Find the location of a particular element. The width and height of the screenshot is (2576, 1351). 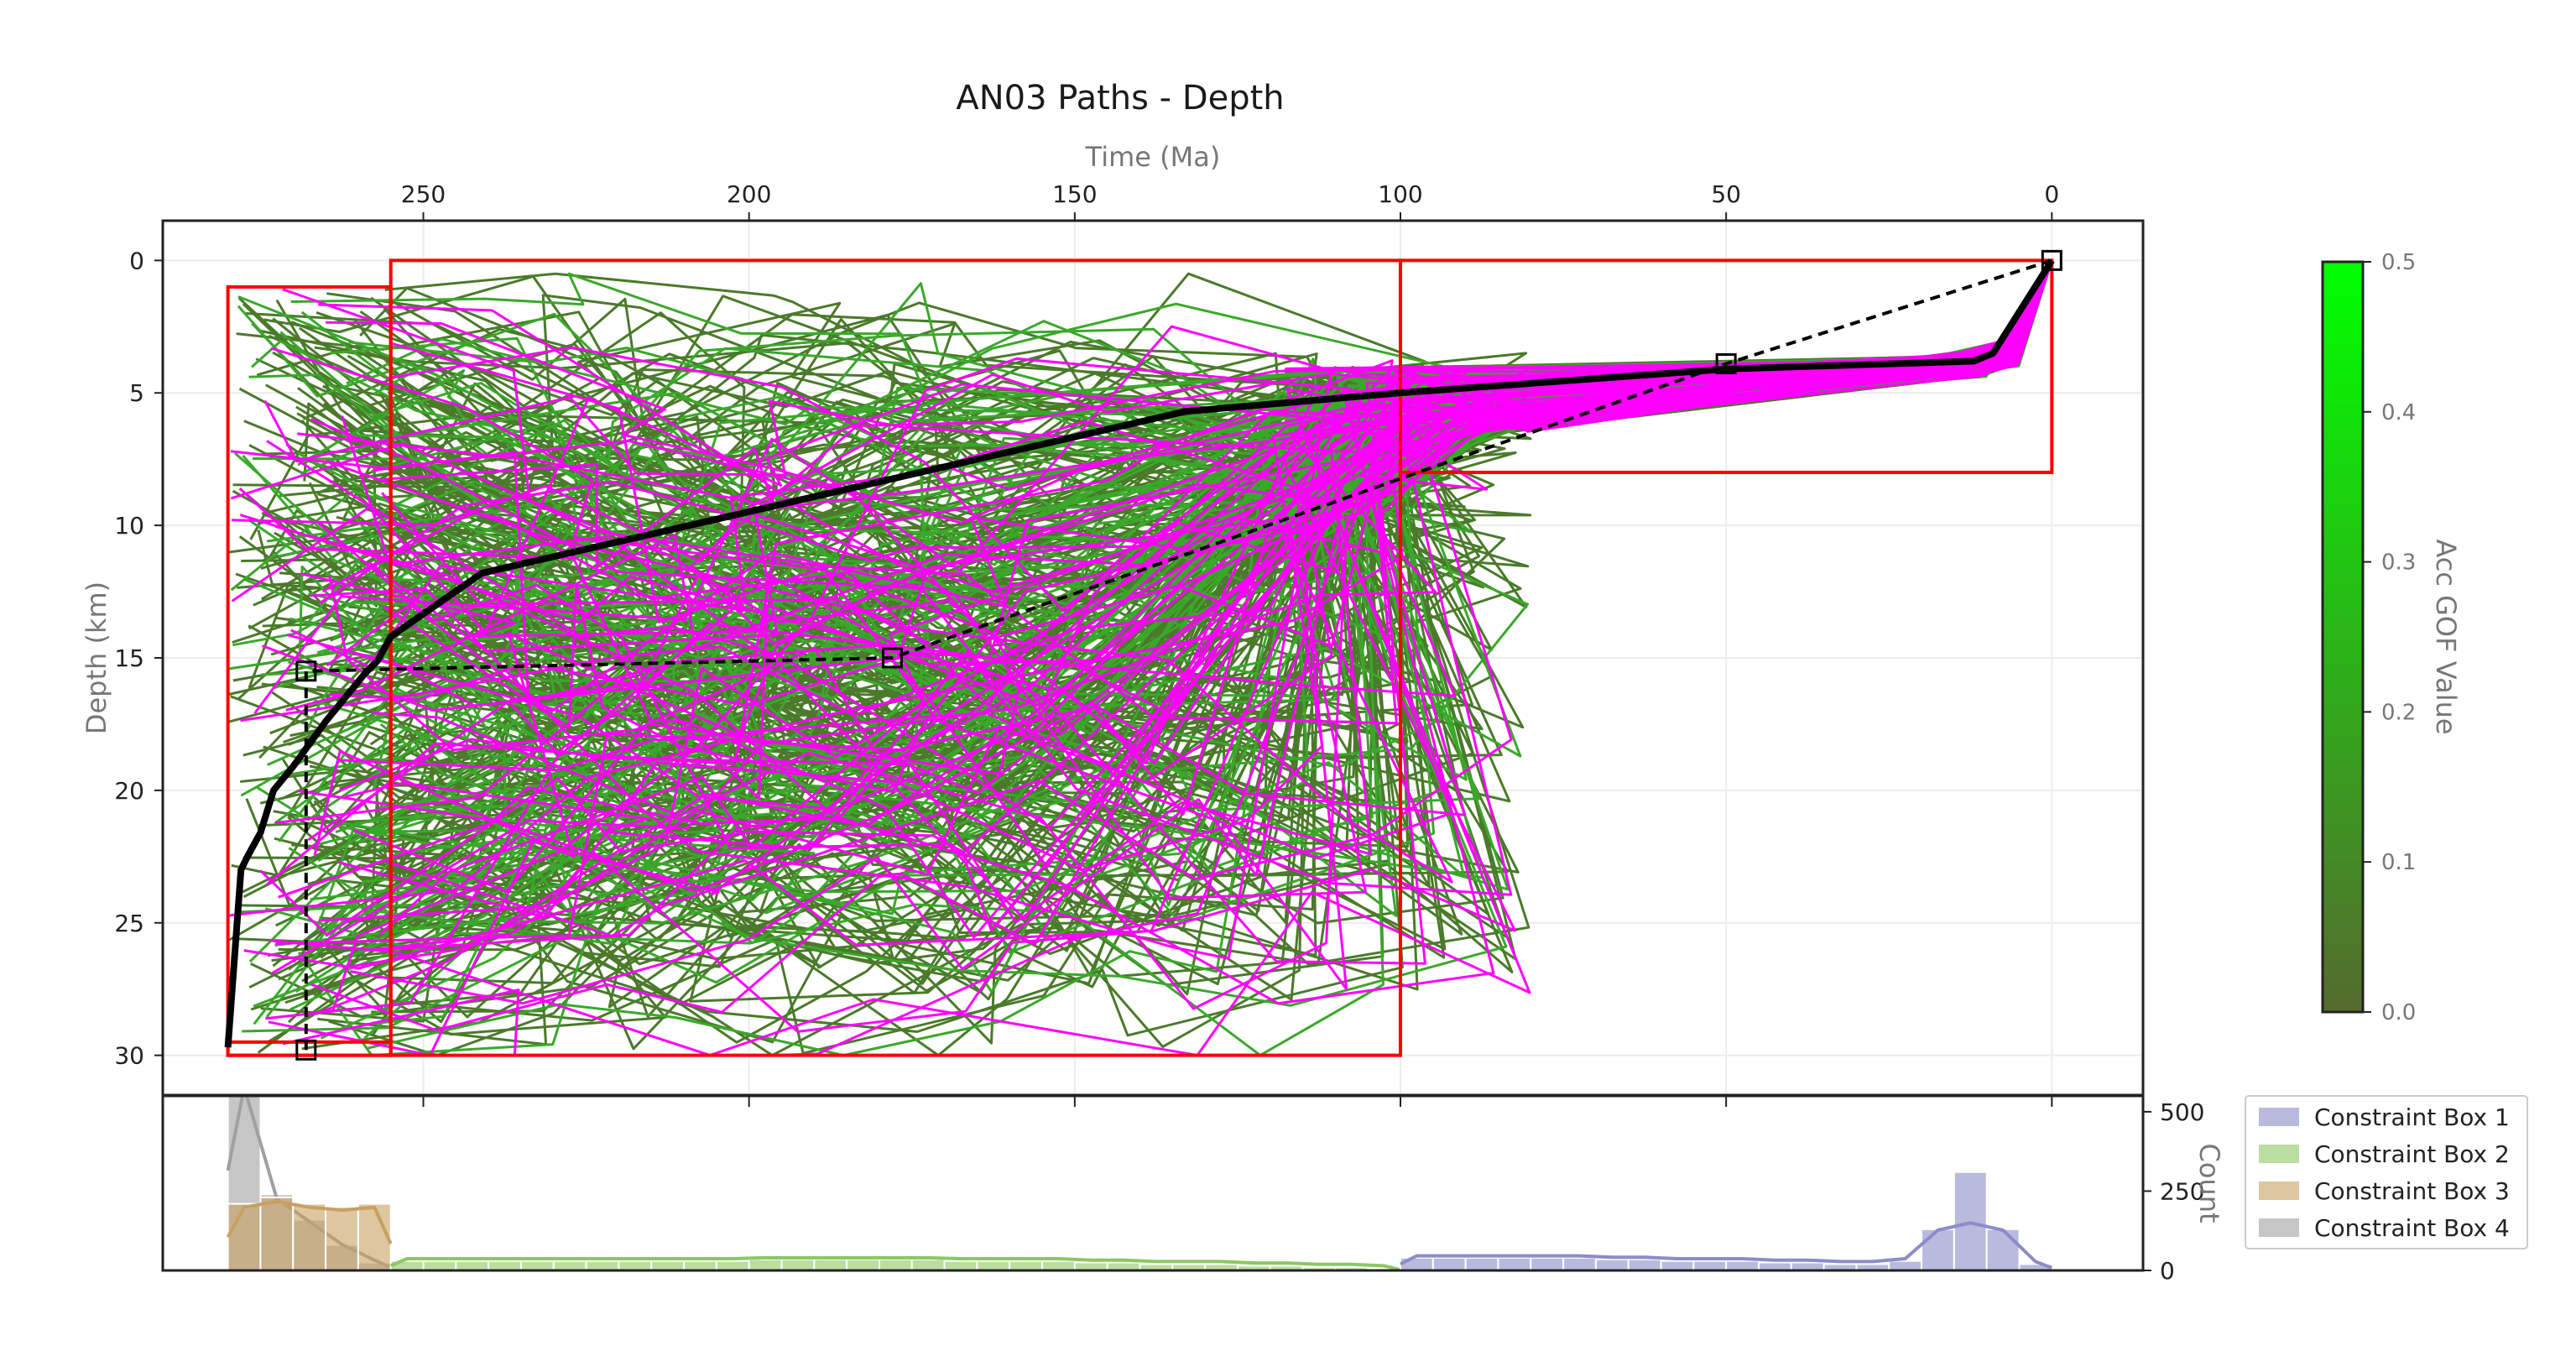

legend-label-4: Constraint Box 4 is located at coordinates (2412, 1228).